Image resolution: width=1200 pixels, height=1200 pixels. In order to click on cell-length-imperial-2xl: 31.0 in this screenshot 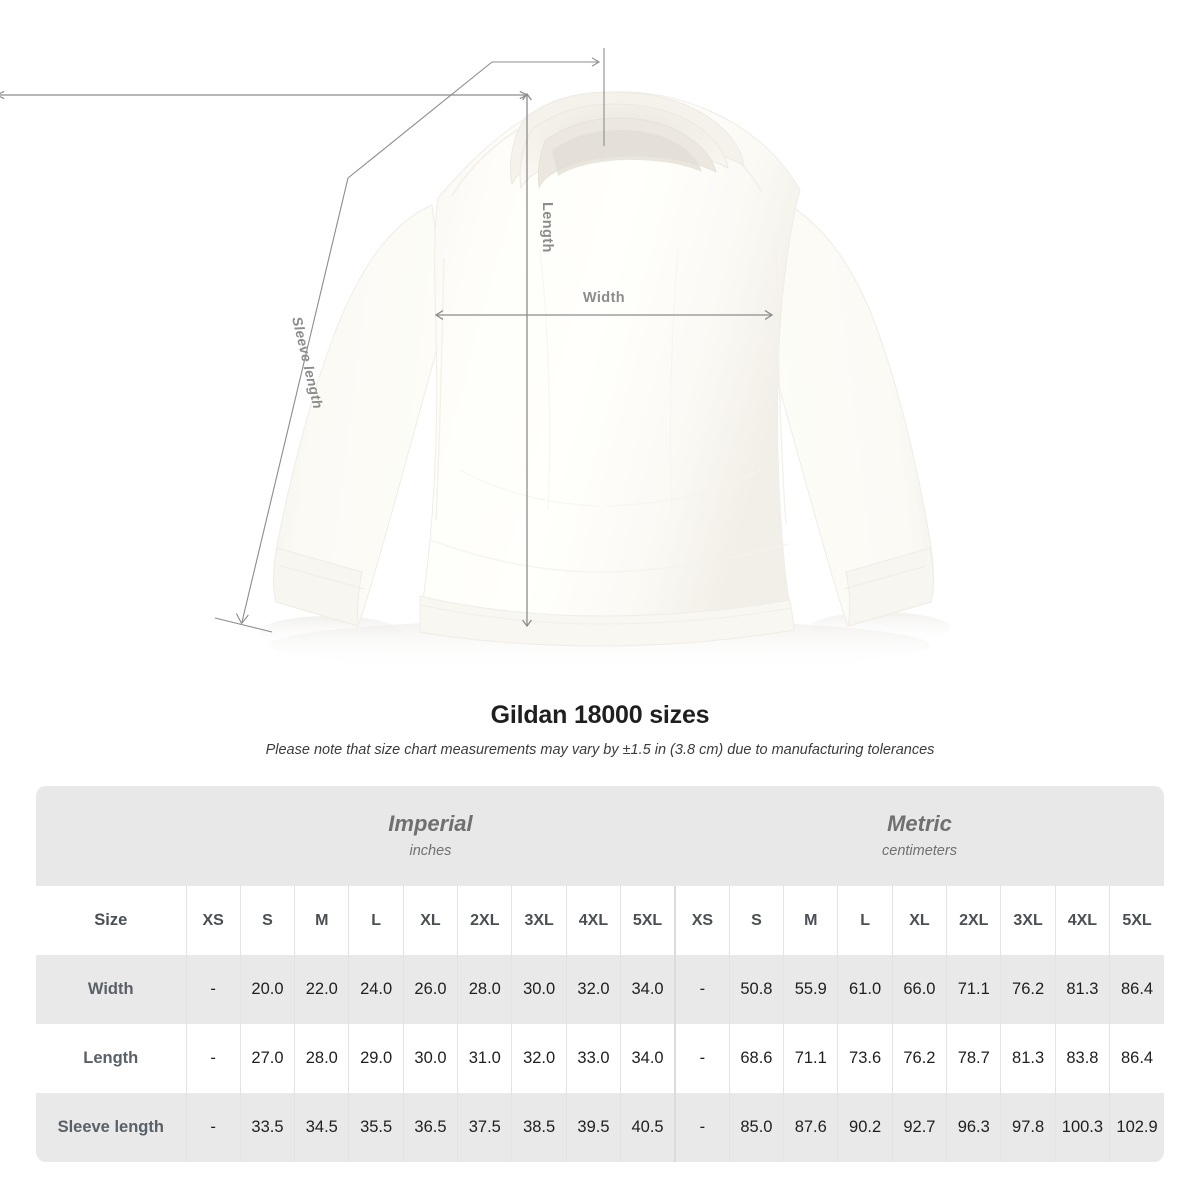, I will do `click(485, 1058)`.